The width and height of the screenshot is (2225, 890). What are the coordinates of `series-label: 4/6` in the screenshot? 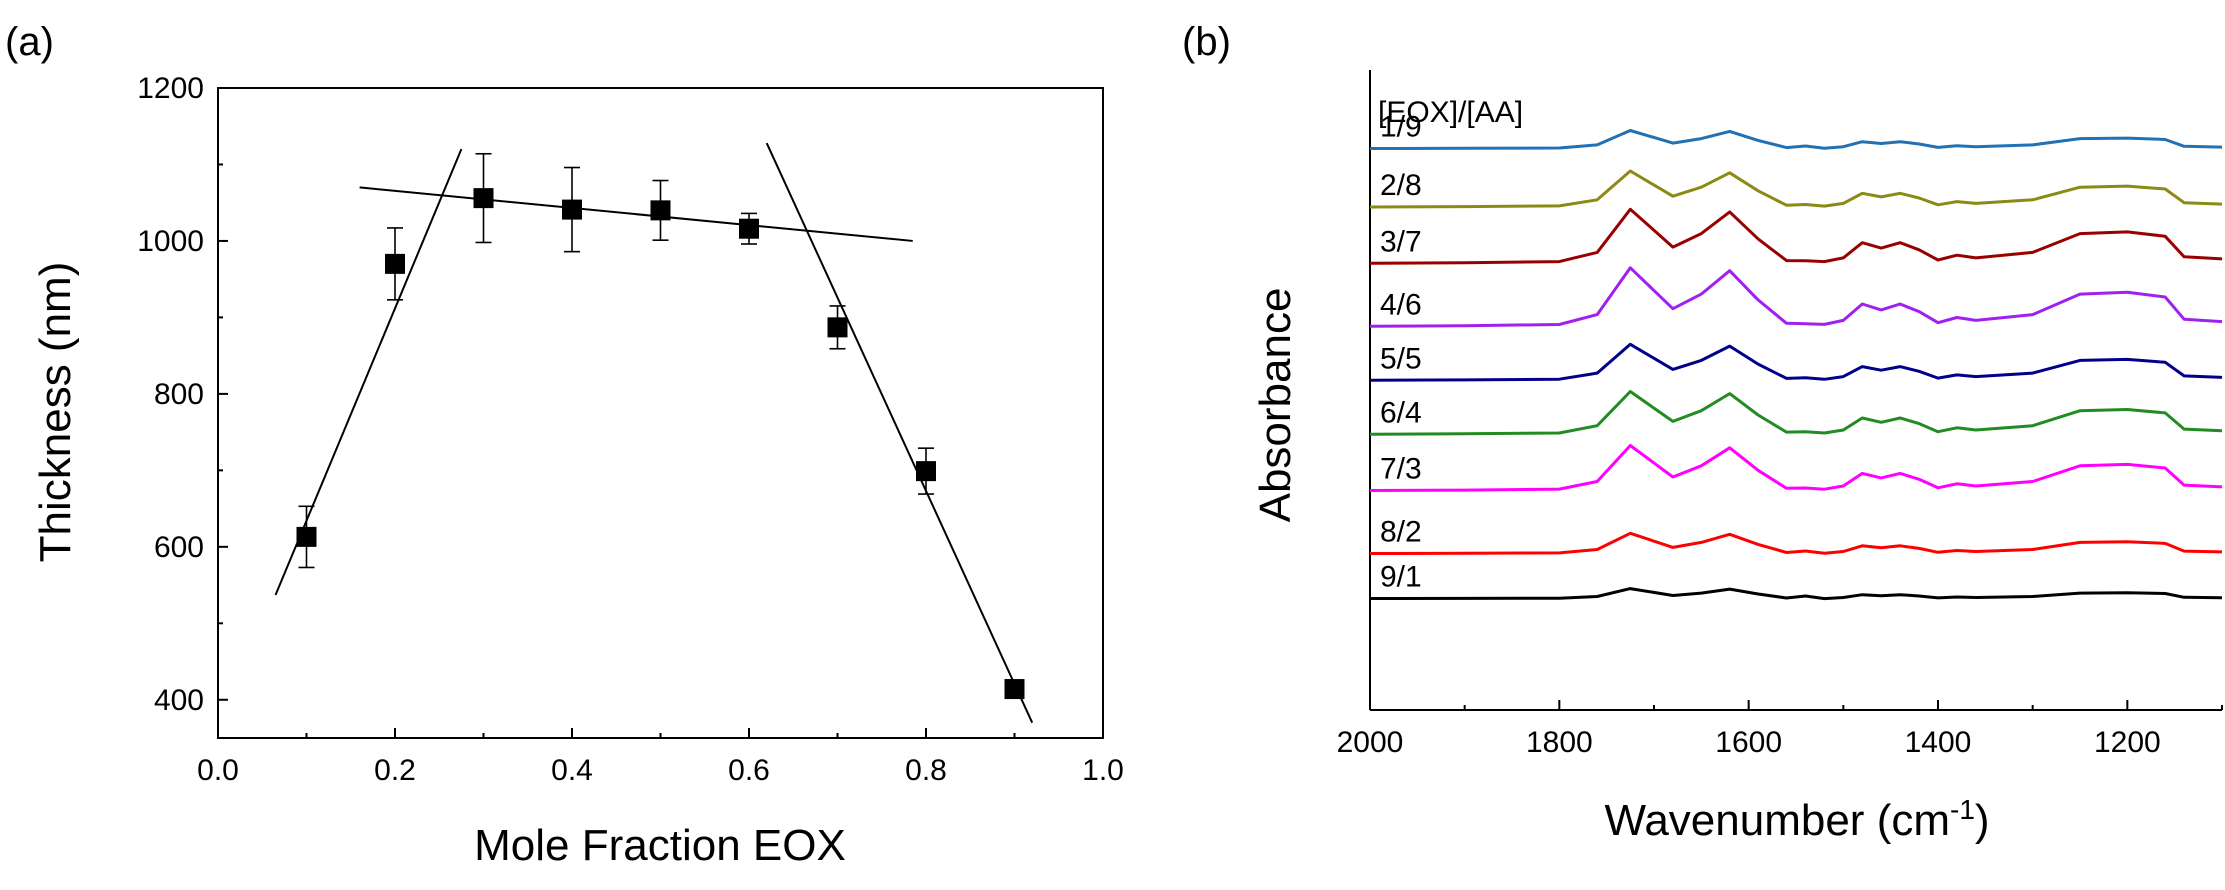 It's located at (1401, 304).